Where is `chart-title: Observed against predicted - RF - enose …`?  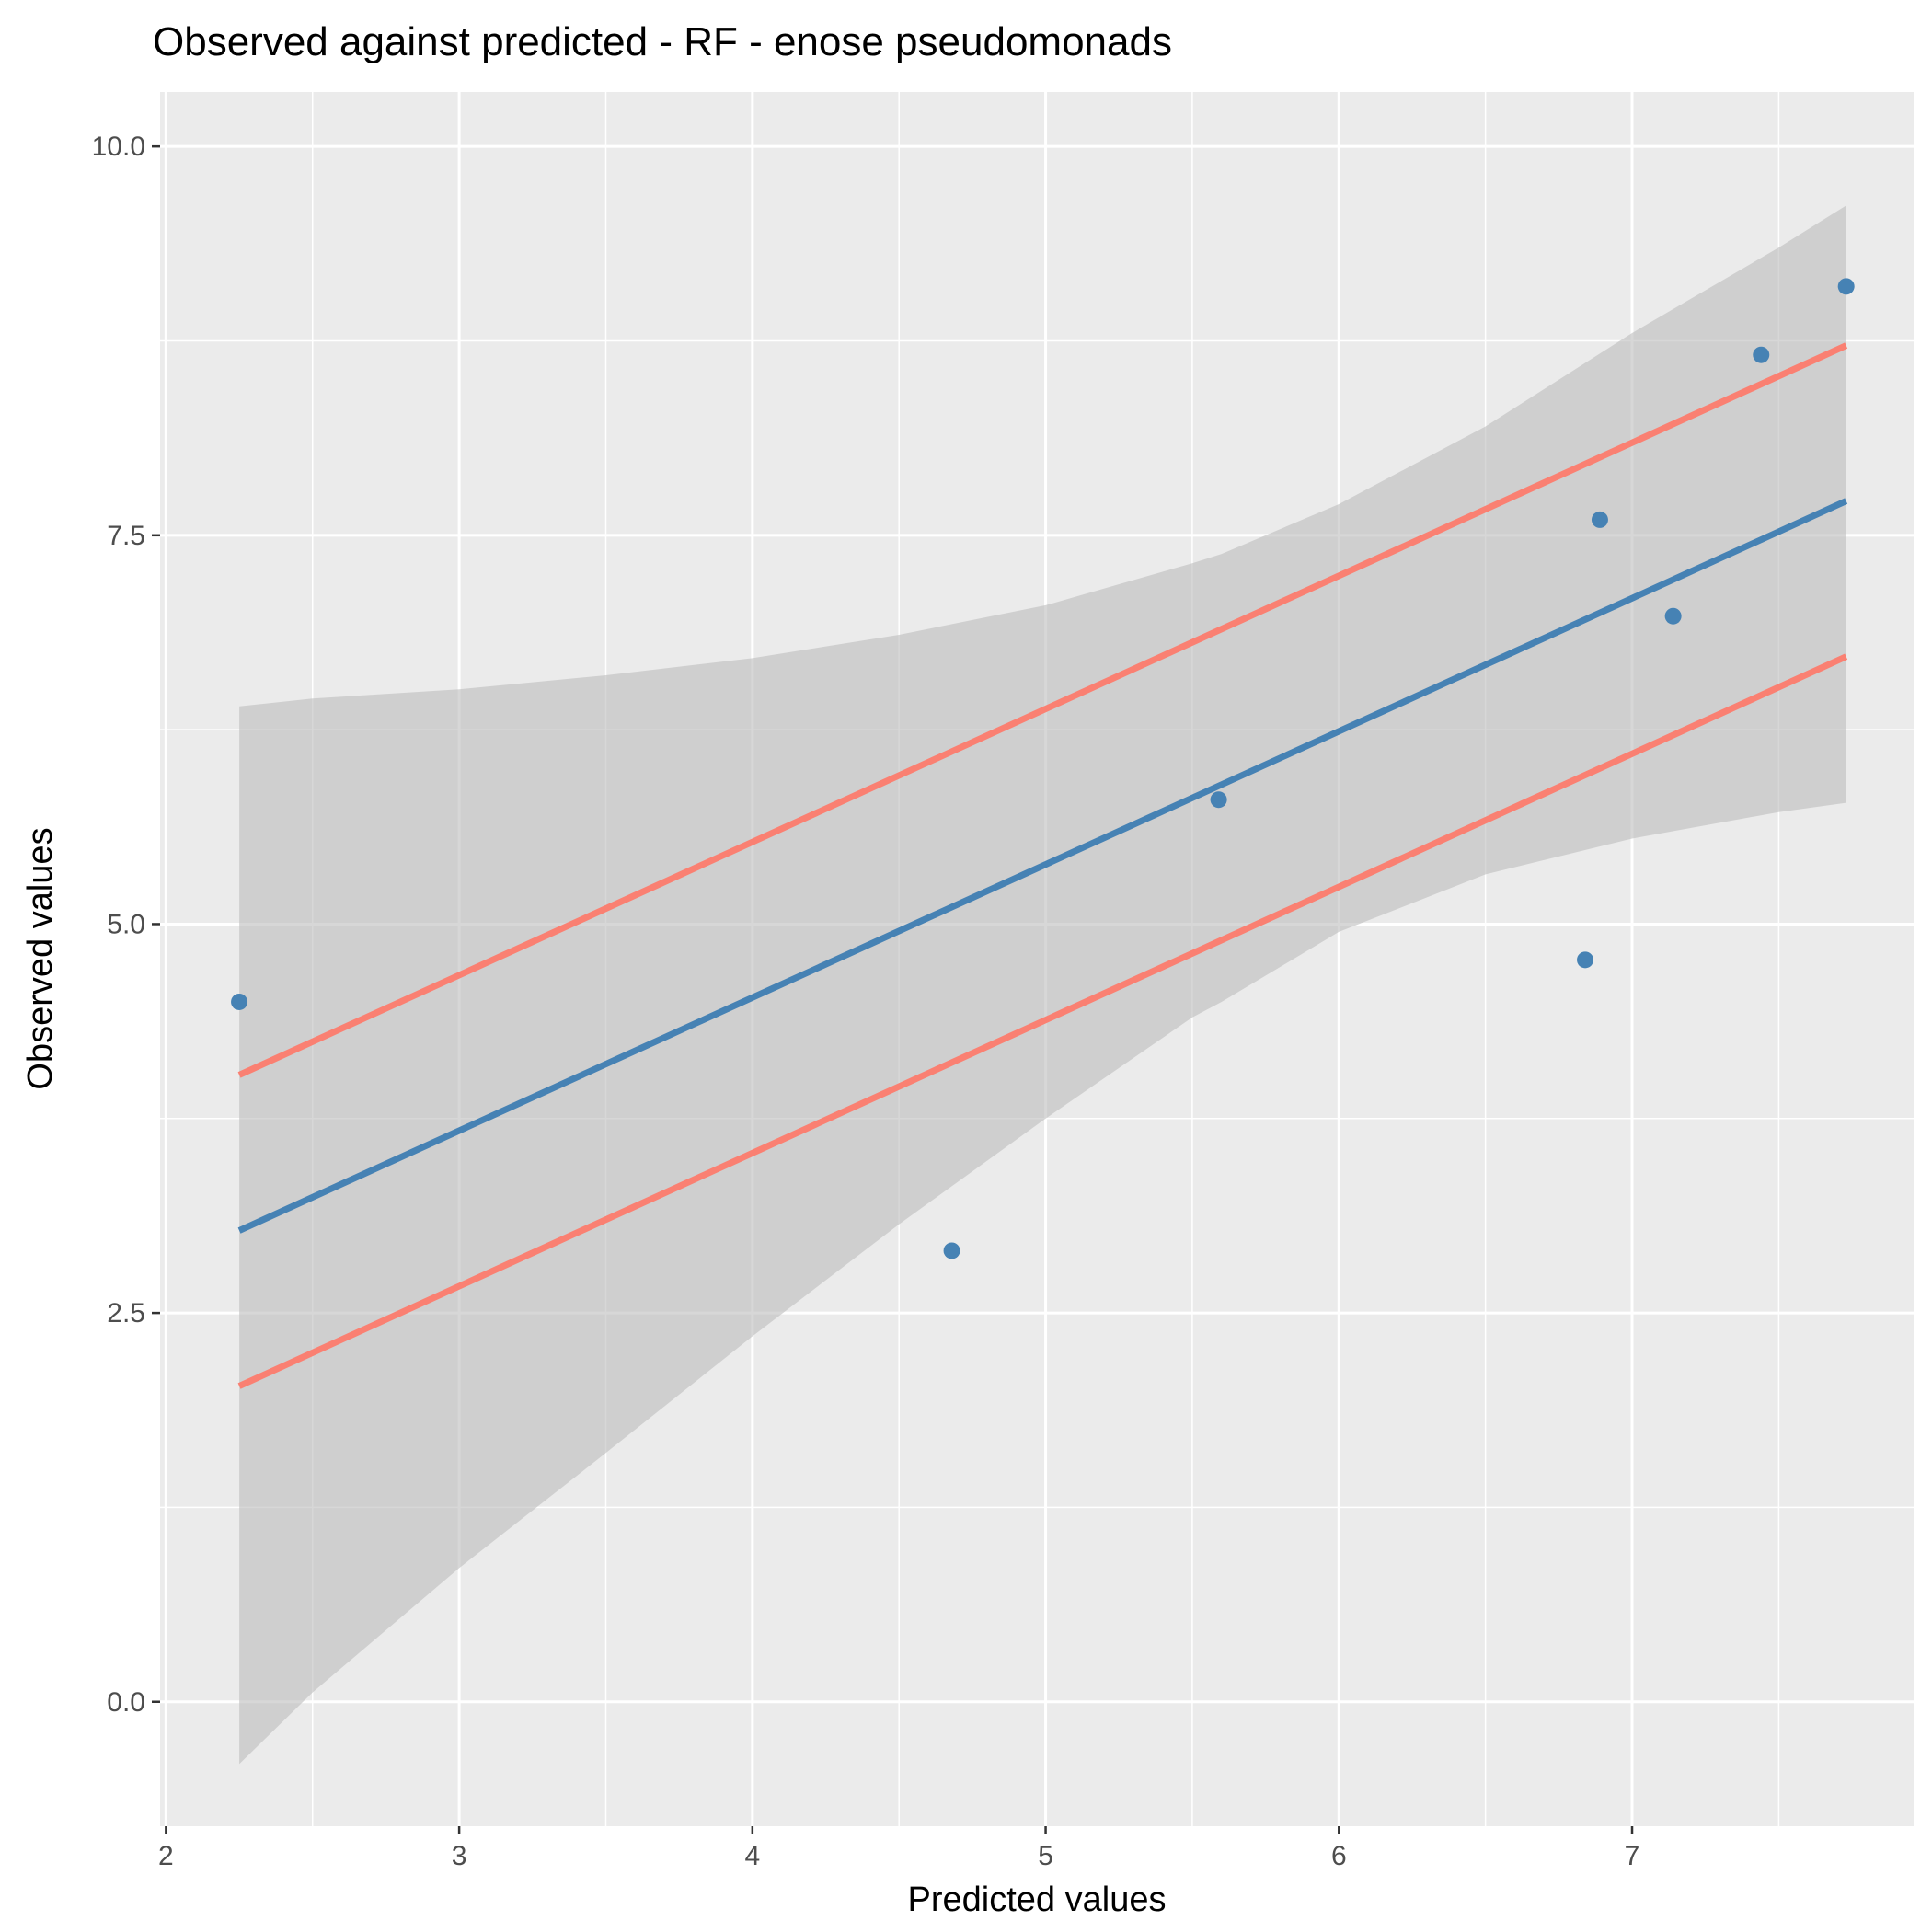
chart-title: Observed against predicted - RF - enose … is located at coordinates (662, 41).